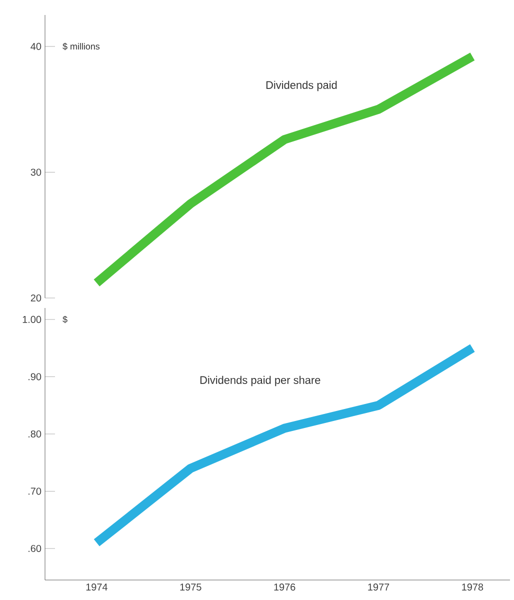  I want to click on y-tick-label: 40, so click(36, 46).